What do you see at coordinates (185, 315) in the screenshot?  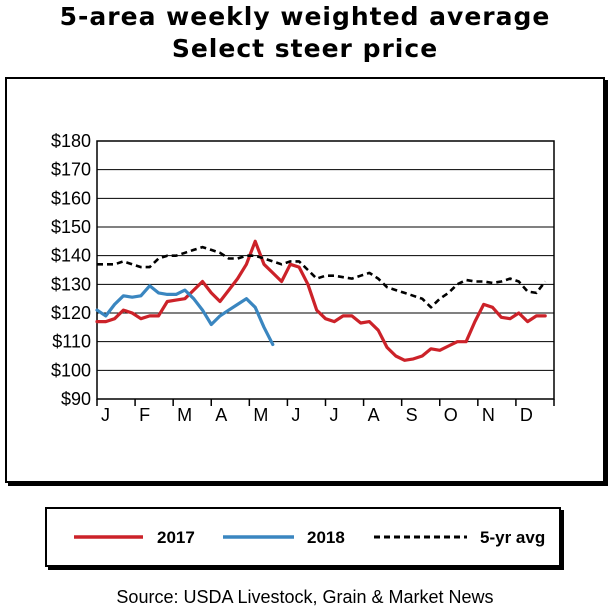 I see `series-line-2018` at bounding box center [185, 315].